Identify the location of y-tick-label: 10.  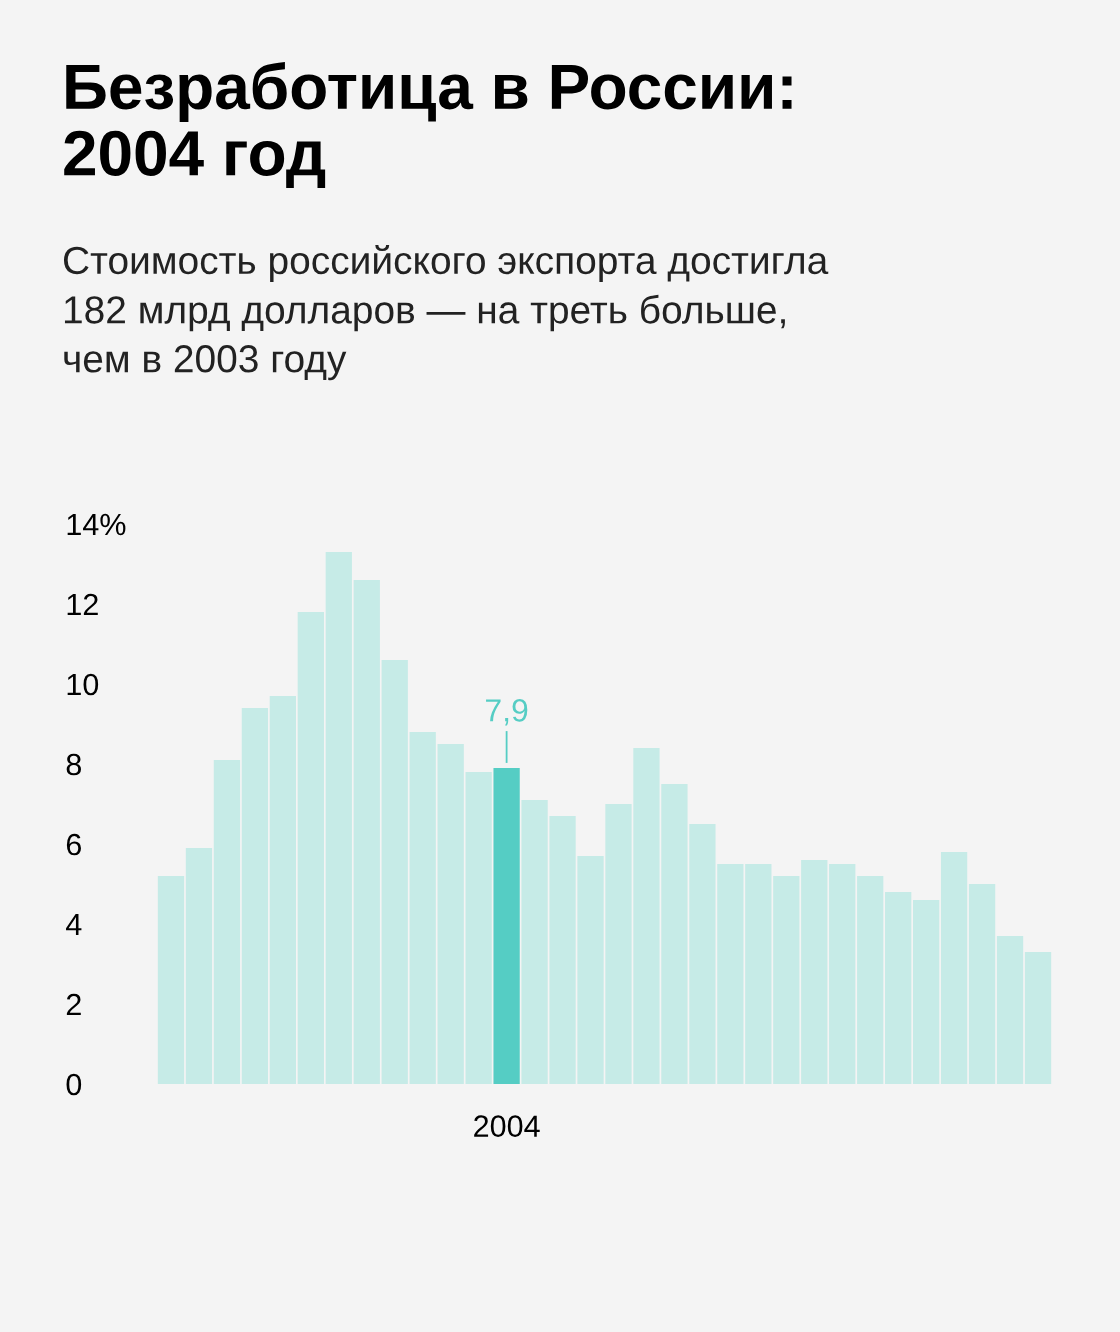
(83, 684).